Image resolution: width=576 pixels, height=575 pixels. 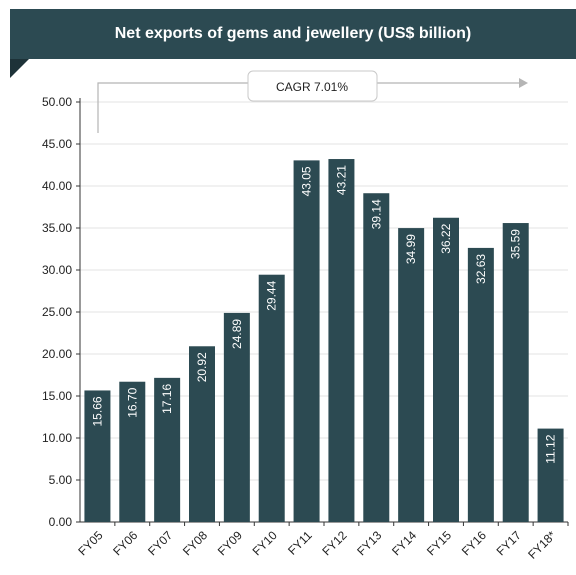 What do you see at coordinates (57, 354) in the screenshot?
I see `y-tick-label: 20.00` at bounding box center [57, 354].